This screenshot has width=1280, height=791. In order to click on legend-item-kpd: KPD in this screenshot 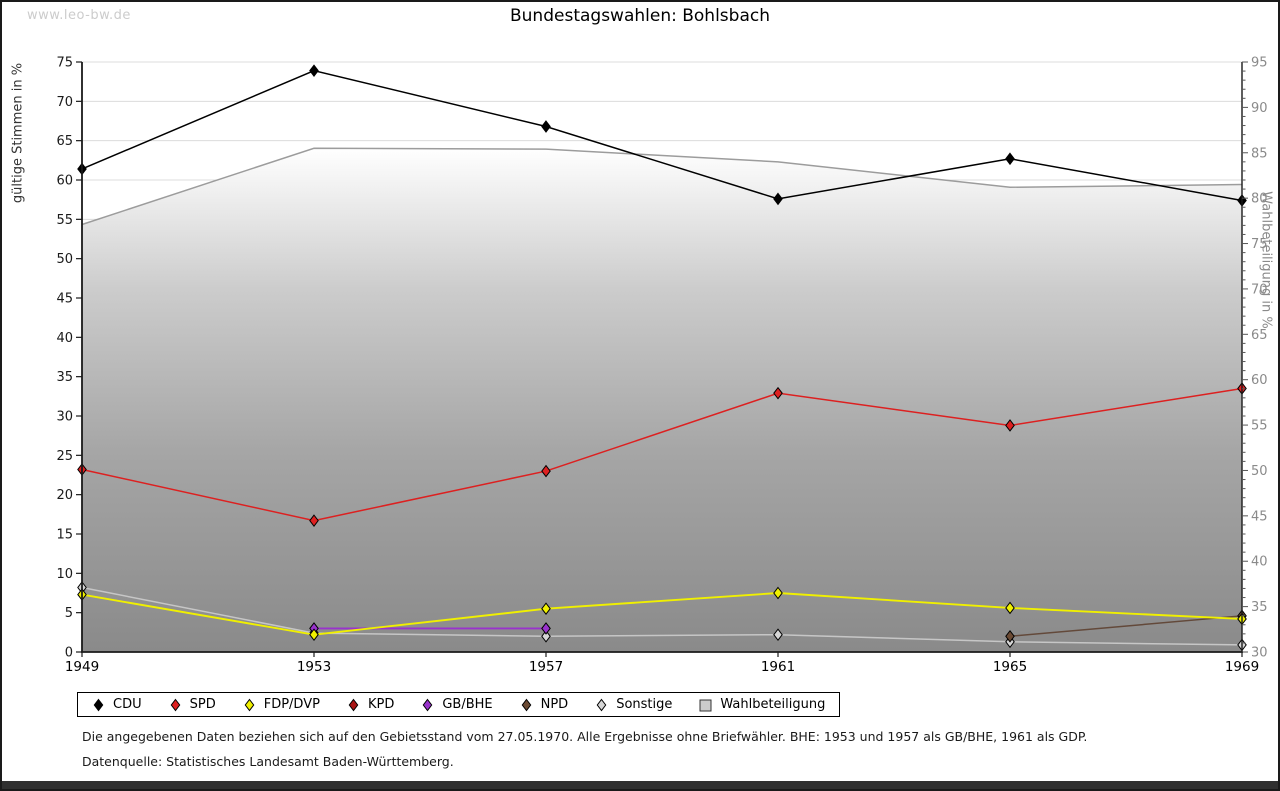, I will do `click(370, 704)`.